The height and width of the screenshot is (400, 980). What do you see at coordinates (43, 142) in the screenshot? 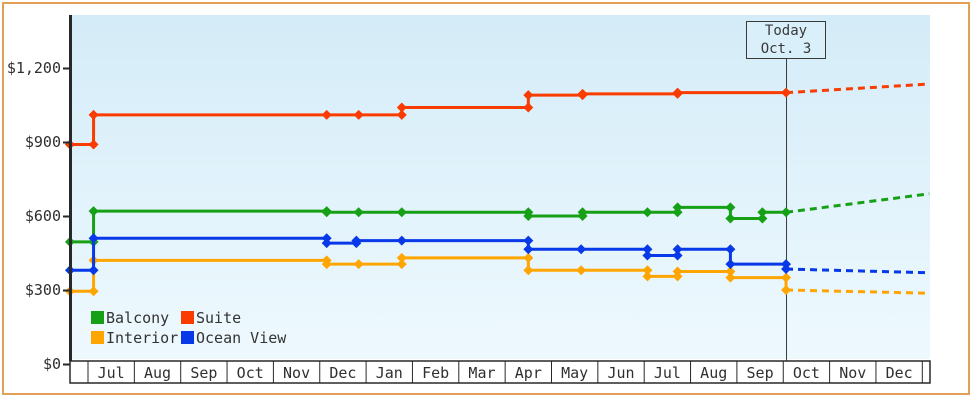
I see `y-tick-label: $900` at bounding box center [43, 142].